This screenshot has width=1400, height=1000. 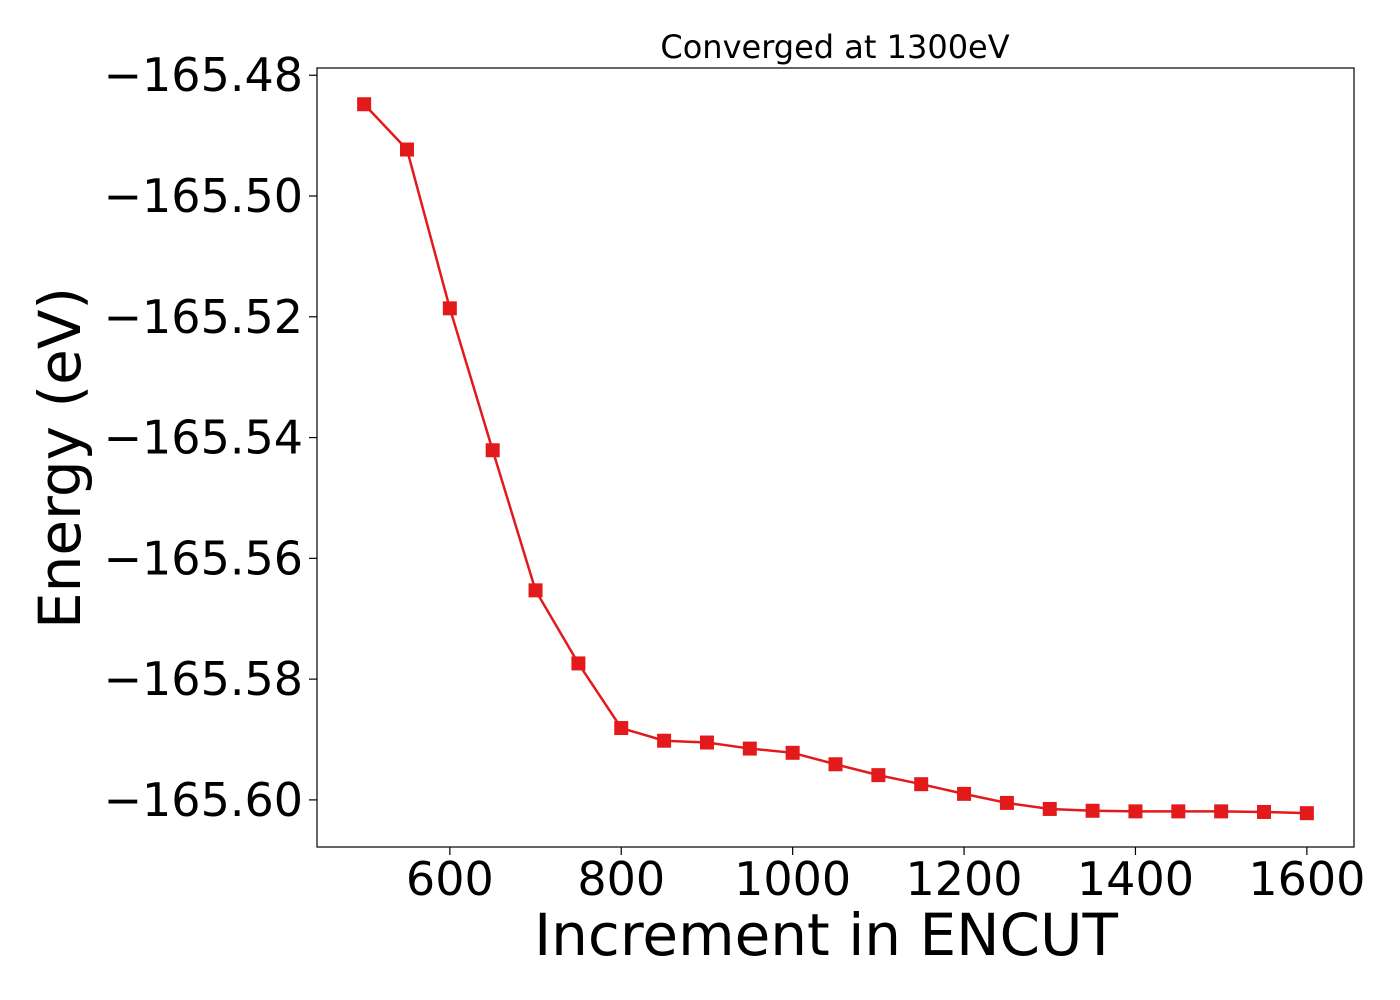 What do you see at coordinates (826, 935) in the screenshot?
I see `x-axis-label: Increment in ENCUT` at bounding box center [826, 935].